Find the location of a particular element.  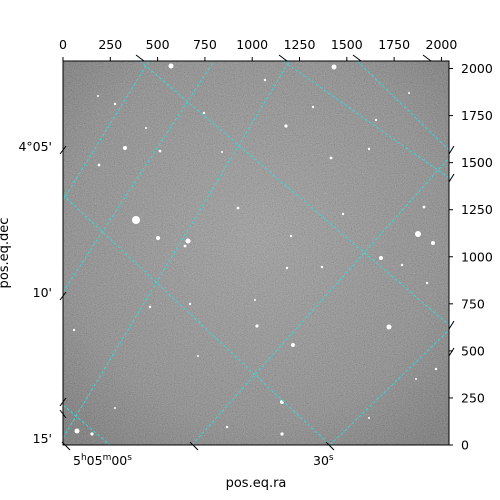

ra-axis: 5h05m00s 30s is located at coordinates (198, 454).